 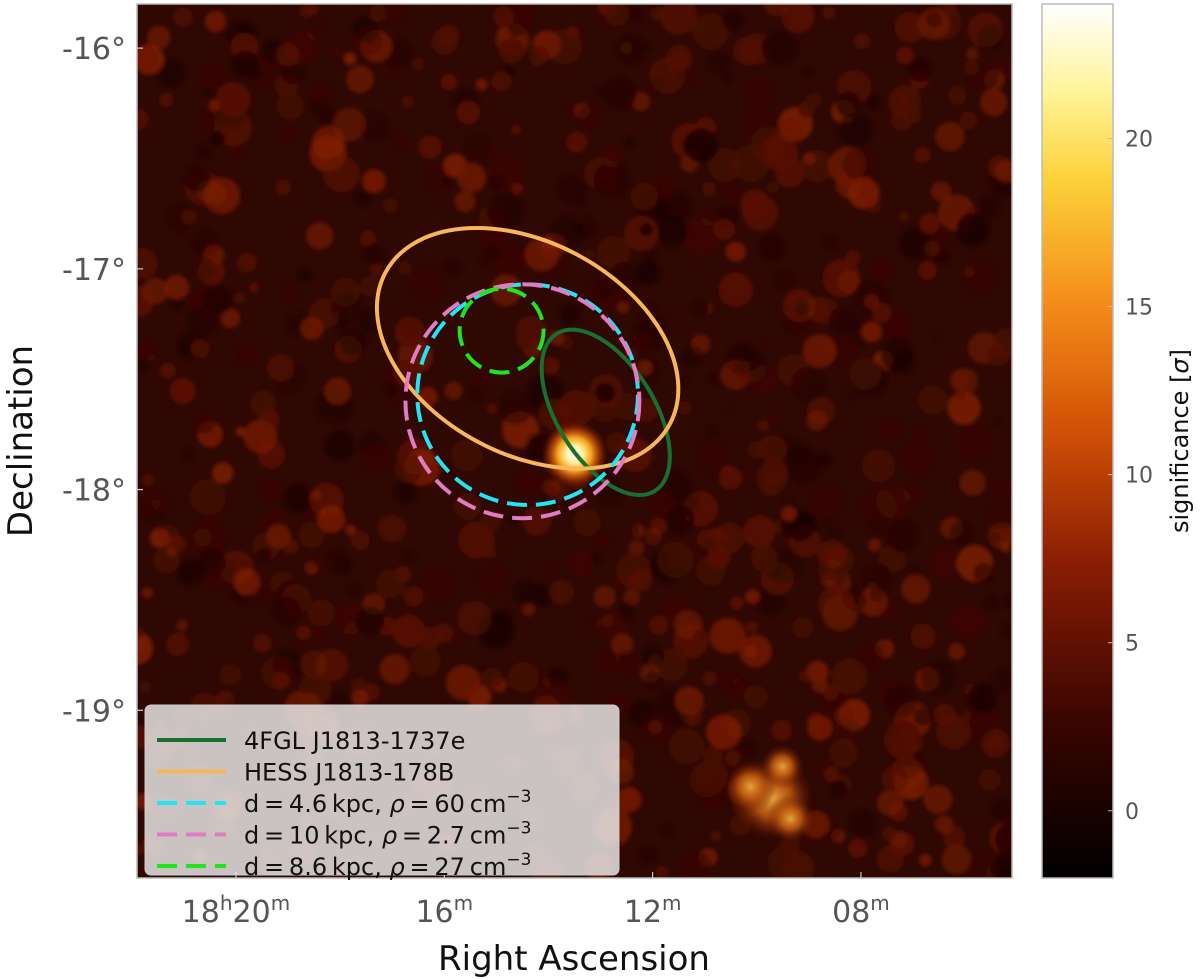 I want to click on y-tick-label: -17°, so click(x=94, y=270).